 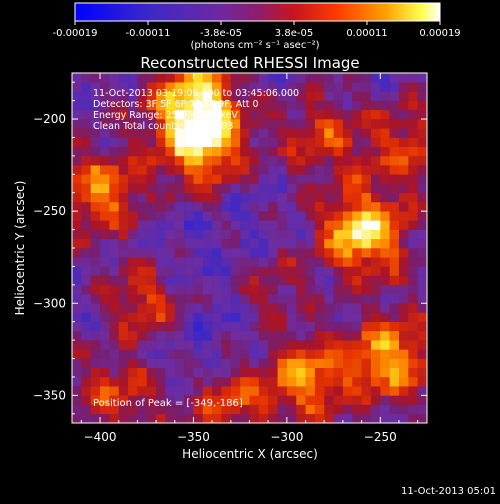 I want to click on colorbar-tick-label: -0.00011, so click(x=148, y=33).